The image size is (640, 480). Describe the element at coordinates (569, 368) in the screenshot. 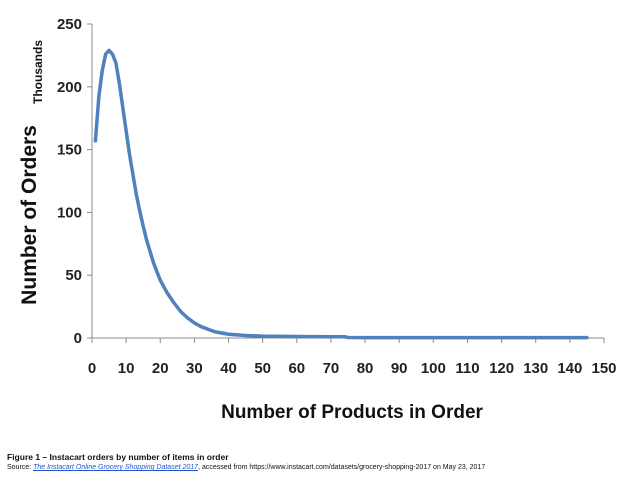

I see `x-tick-label: 140` at that location.